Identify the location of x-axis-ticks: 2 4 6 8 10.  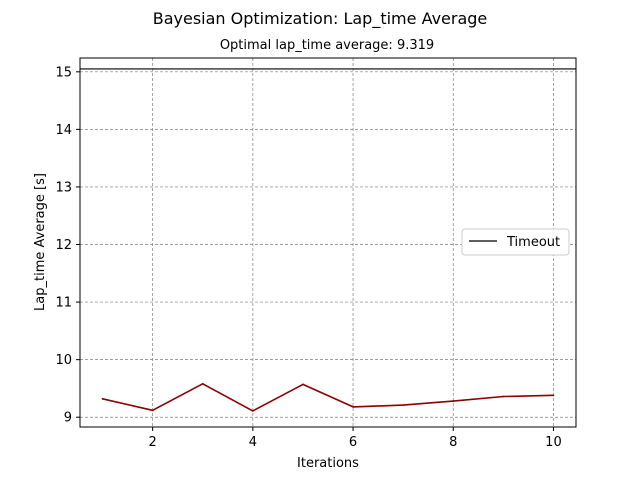
(355, 438).